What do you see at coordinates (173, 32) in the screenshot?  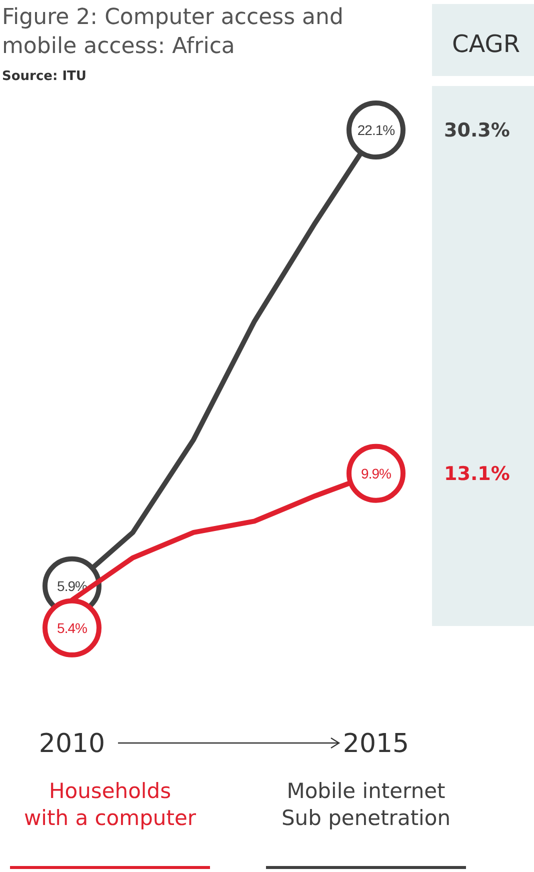 I see `chart-title: Figure 2: Computer access and mobile access: Africa` at bounding box center [173, 32].